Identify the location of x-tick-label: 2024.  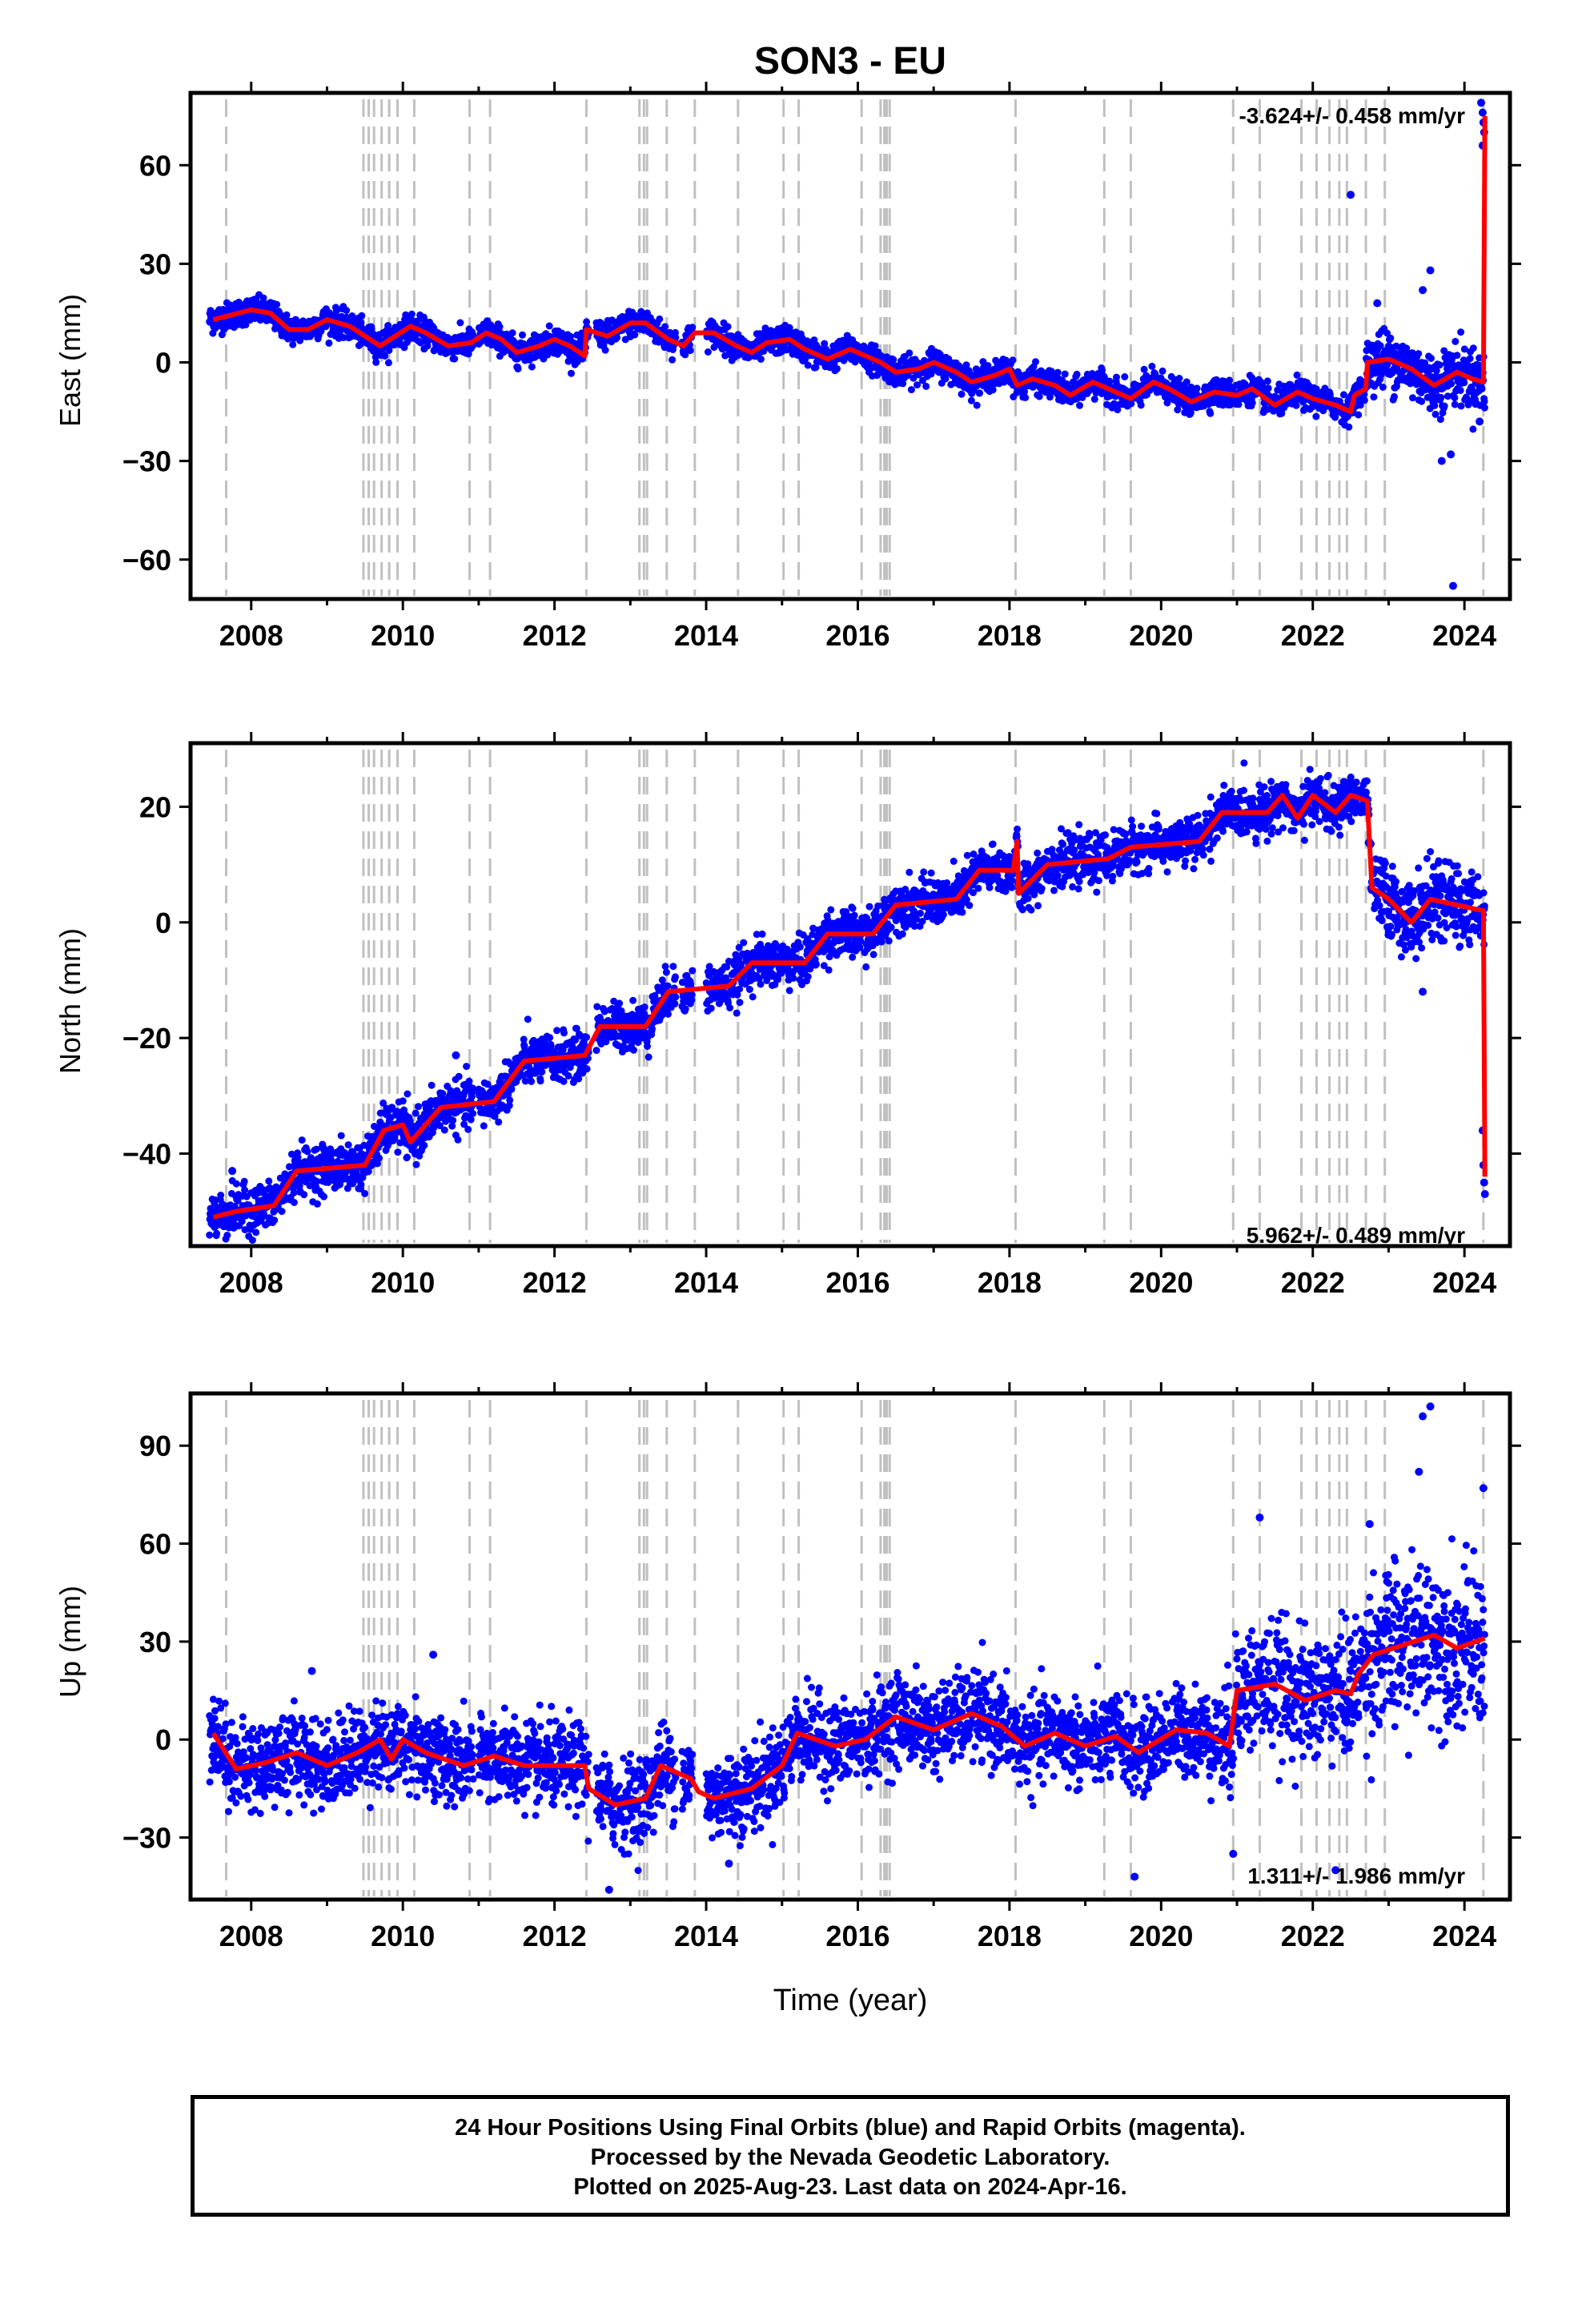
(1464, 635).